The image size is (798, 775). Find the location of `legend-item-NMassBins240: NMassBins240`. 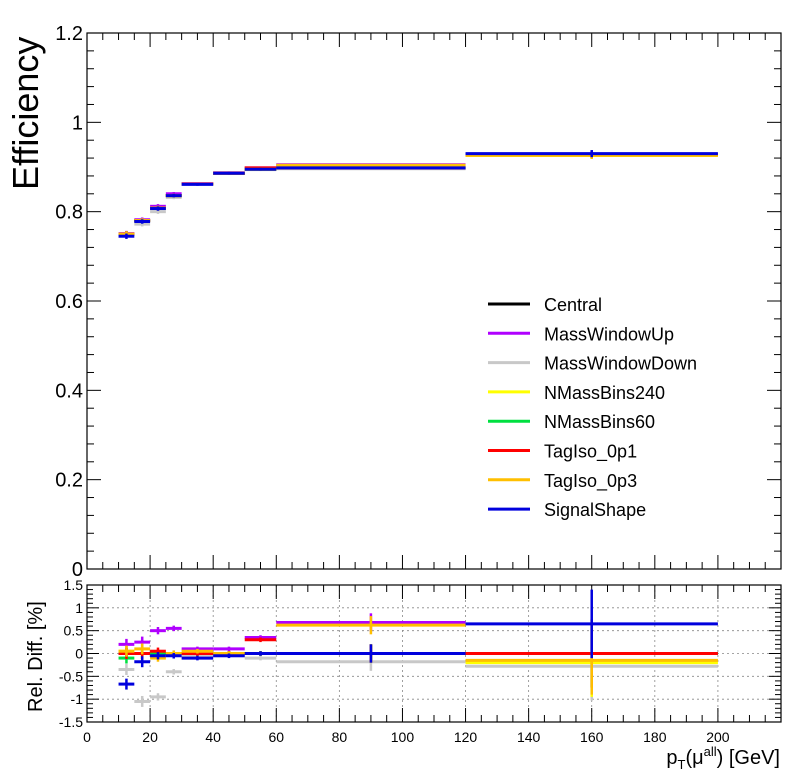

legend-item-NMassBins240: NMassBins240 is located at coordinates (576, 393).